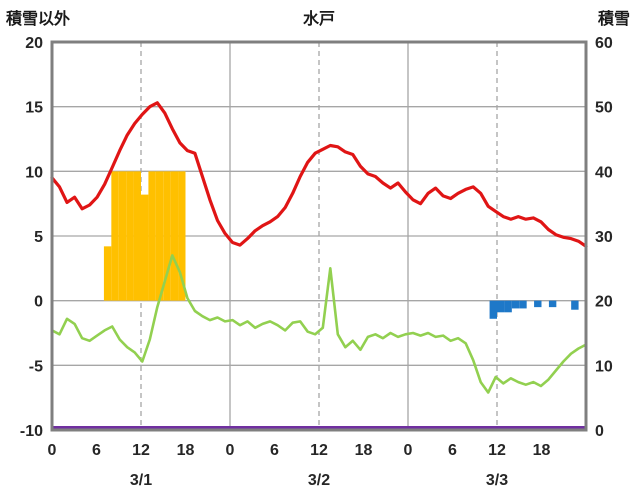 The height and width of the screenshot is (501, 636). I want to click on day-label: 3/2, so click(319, 480).